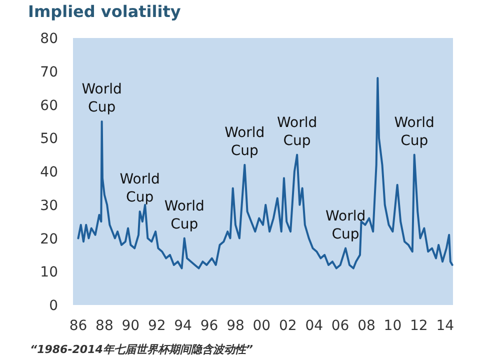 The image size is (500, 362). What do you see at coordinates (105, 326) in the screenshot?
I see `x-tick-label: 88` at bounding box center [105, 326].